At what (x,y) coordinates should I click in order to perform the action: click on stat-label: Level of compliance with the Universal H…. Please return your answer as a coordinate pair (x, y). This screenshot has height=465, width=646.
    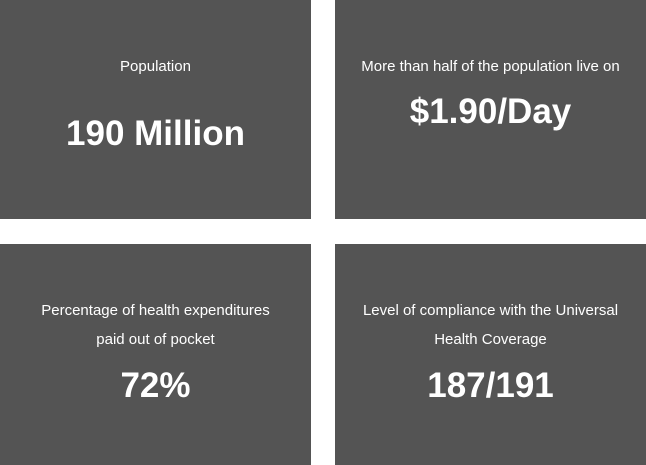
    Looking at the image, I should click on (490, 325).